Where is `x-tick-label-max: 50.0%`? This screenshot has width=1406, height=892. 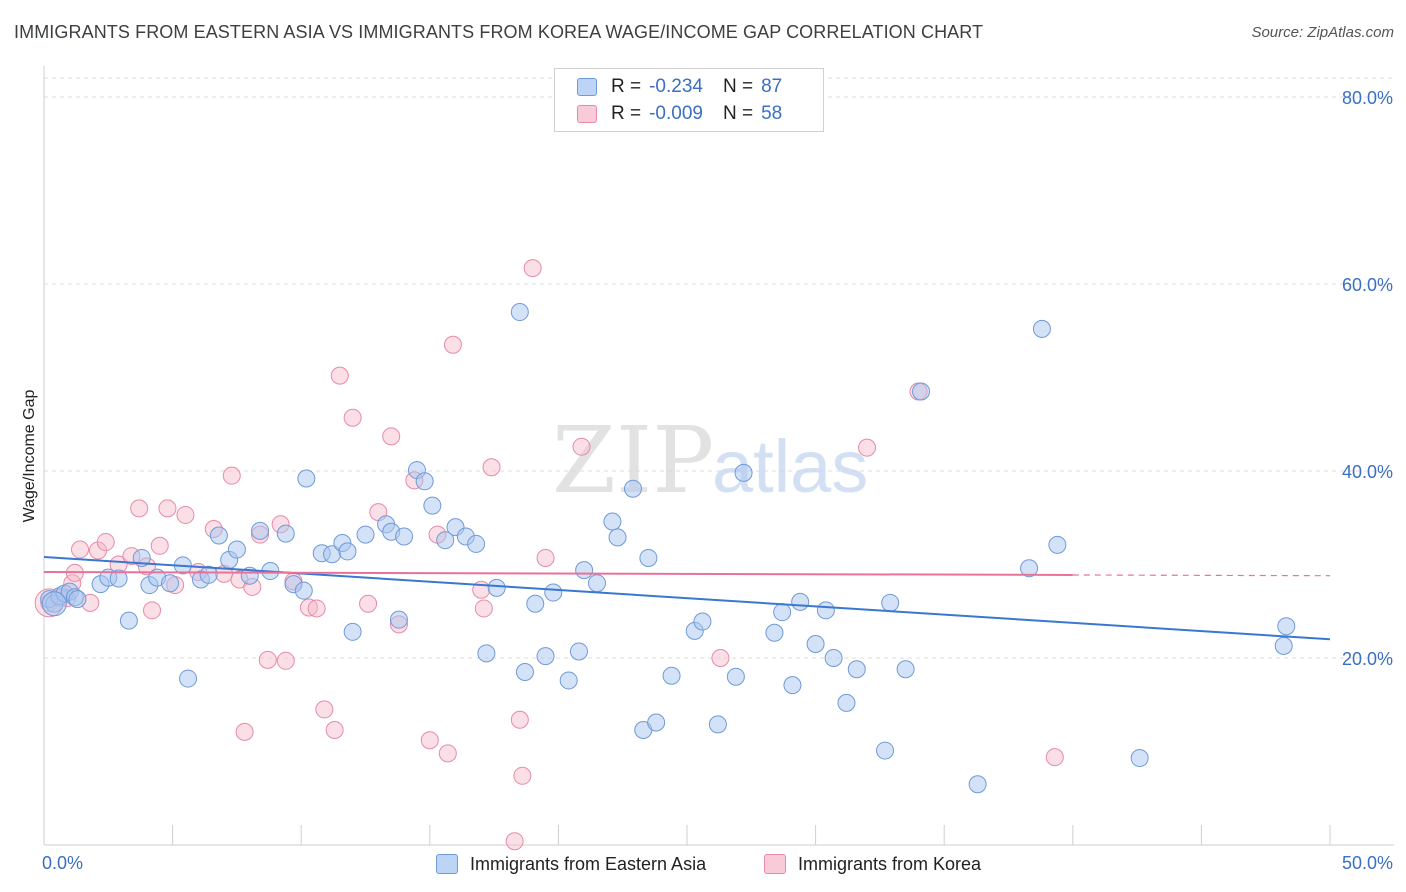
x-tick-label-max: 50.0% is located at coordinates (1367, 863).